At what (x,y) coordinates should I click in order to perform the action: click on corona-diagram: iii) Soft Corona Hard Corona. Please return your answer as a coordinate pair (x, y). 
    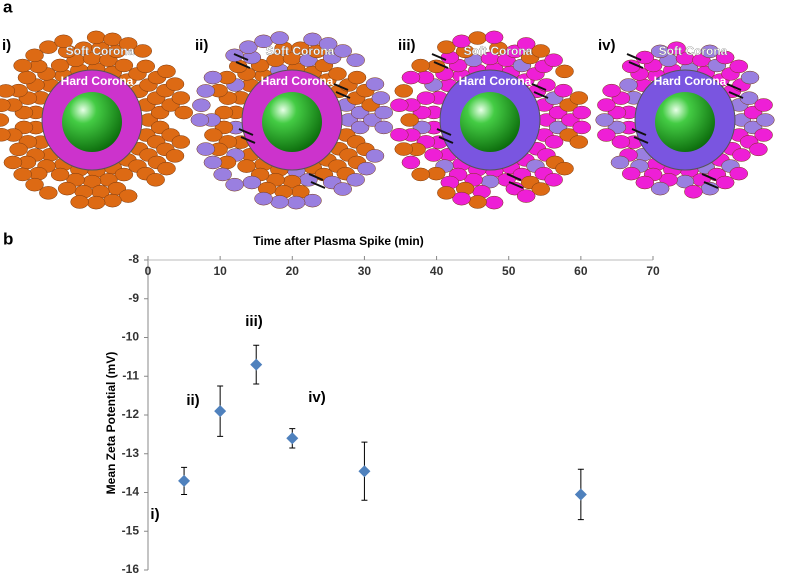
    Looking at the image, I should click on (490, 120).